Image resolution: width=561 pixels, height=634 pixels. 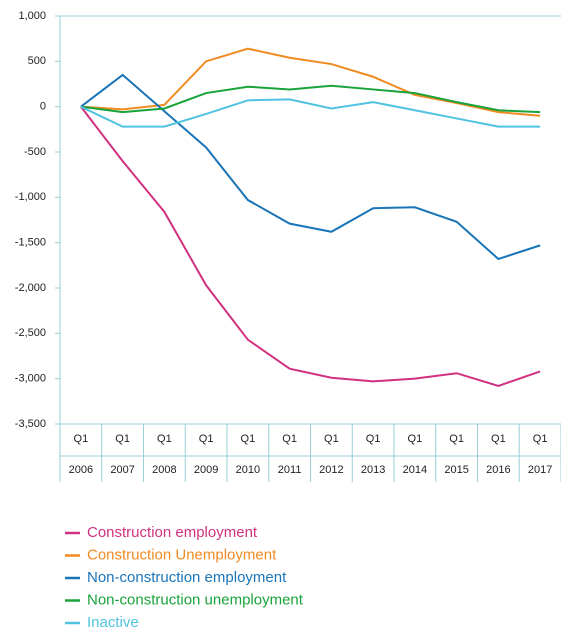 I want to click on legend-label: Construction Unemployment, so click(x=182, y=554).